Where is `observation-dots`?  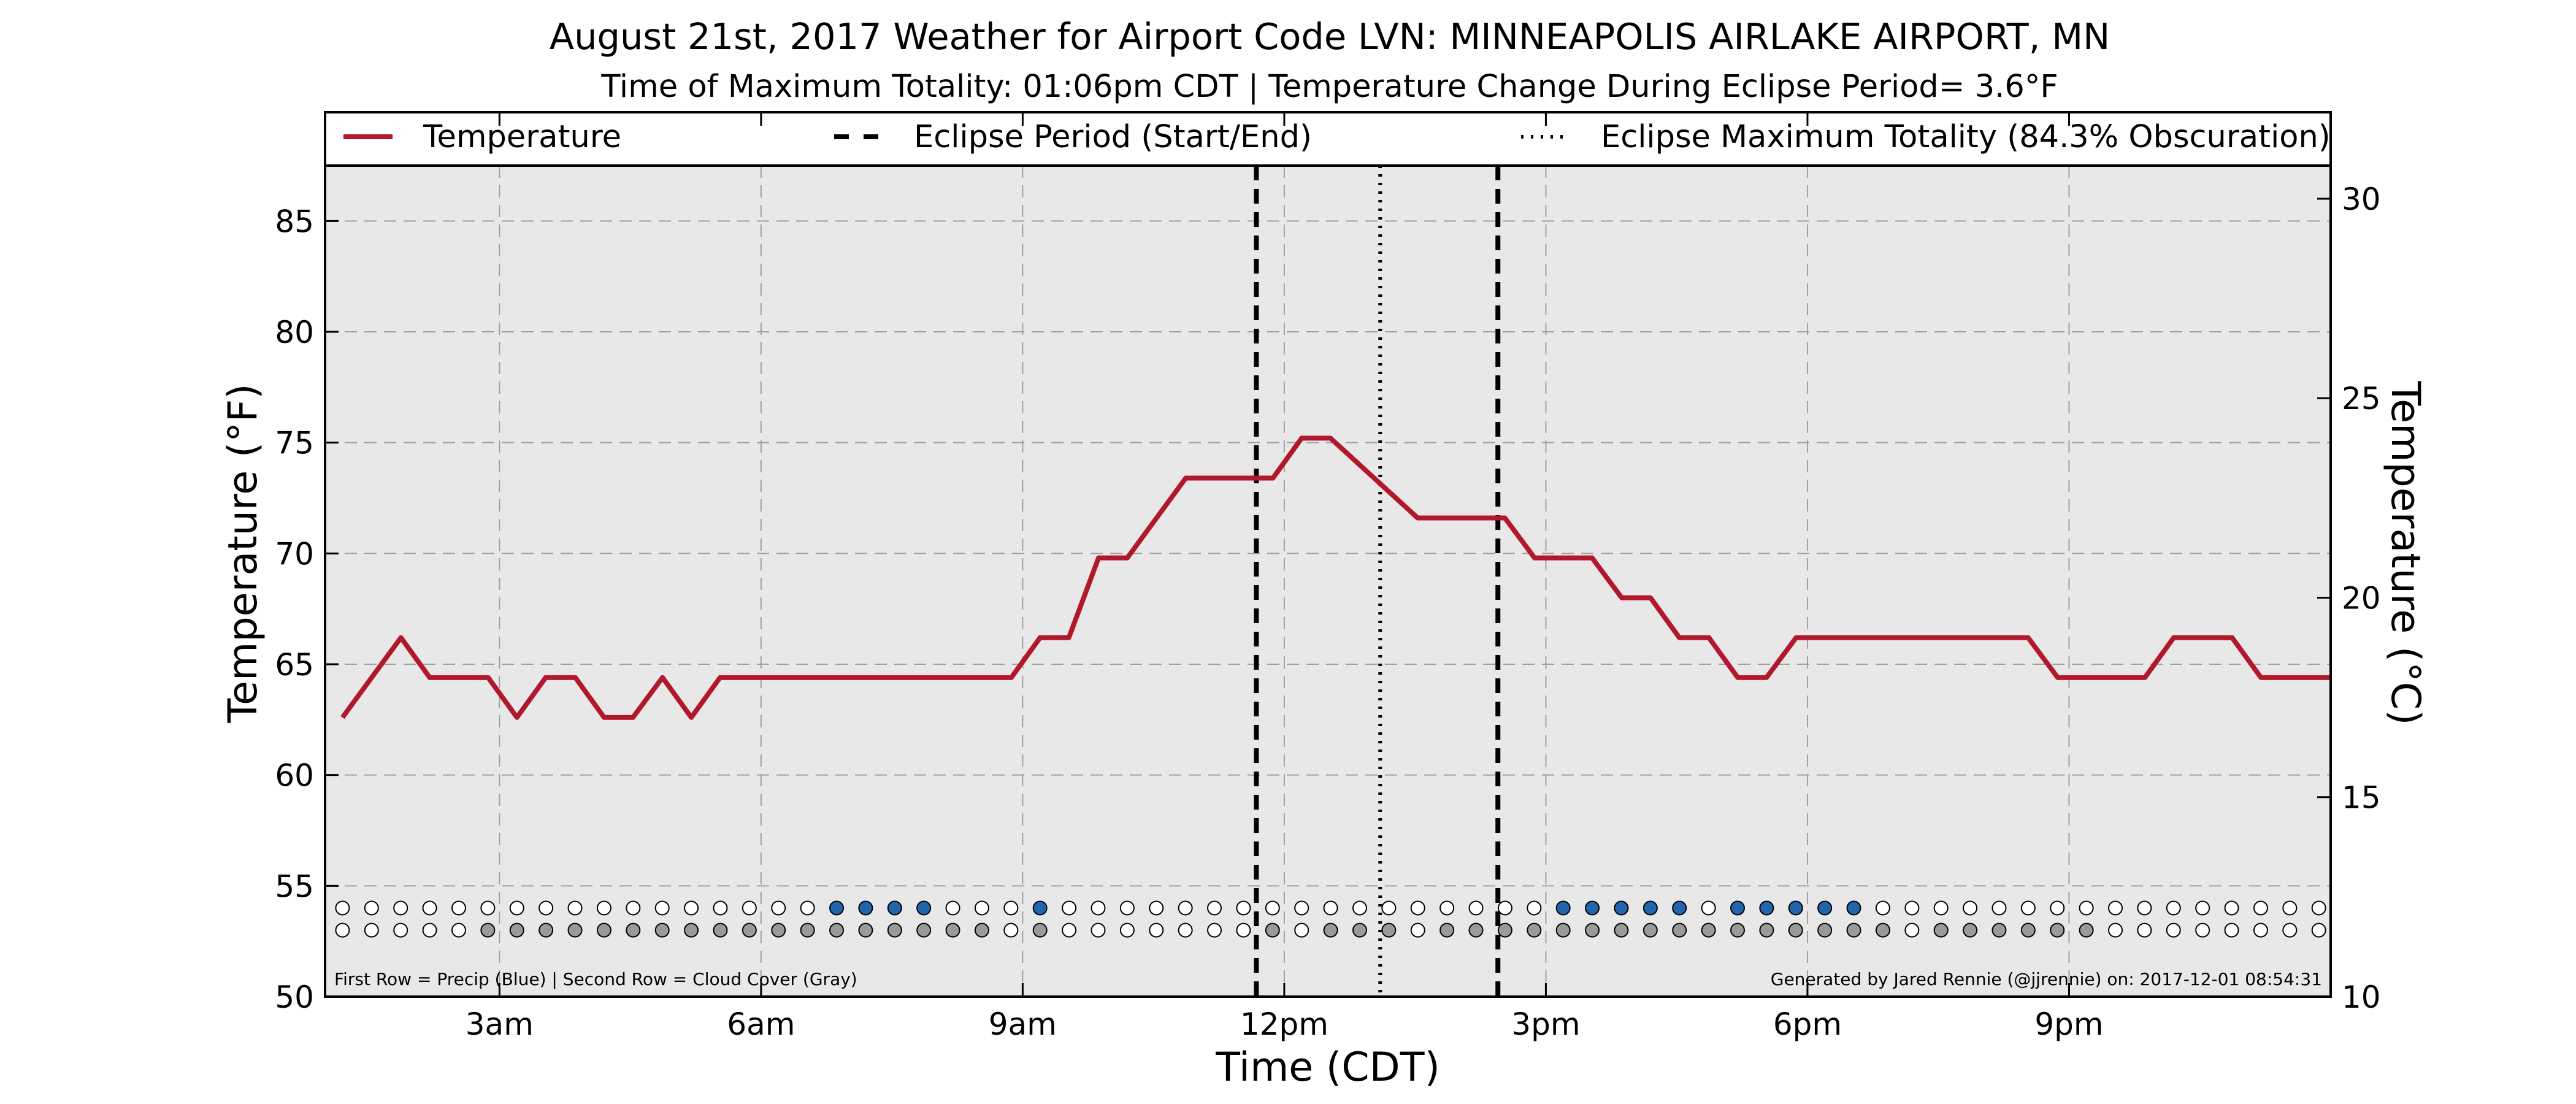
observation-dots is located at coordinates (1330, 919).